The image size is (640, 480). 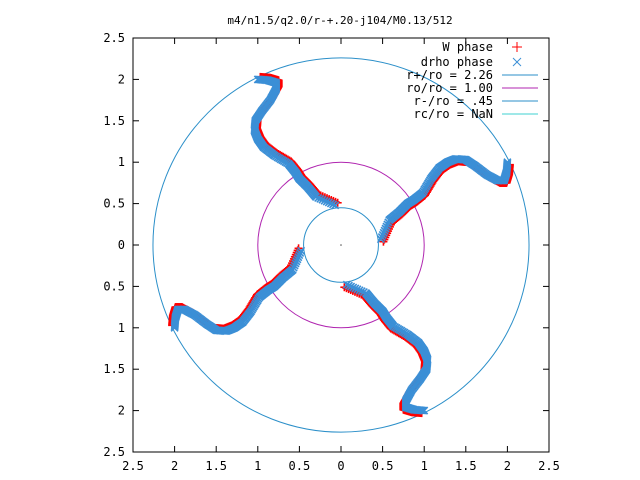 I want to click on legend-marker-w-phase, so click(x=517, y=47).